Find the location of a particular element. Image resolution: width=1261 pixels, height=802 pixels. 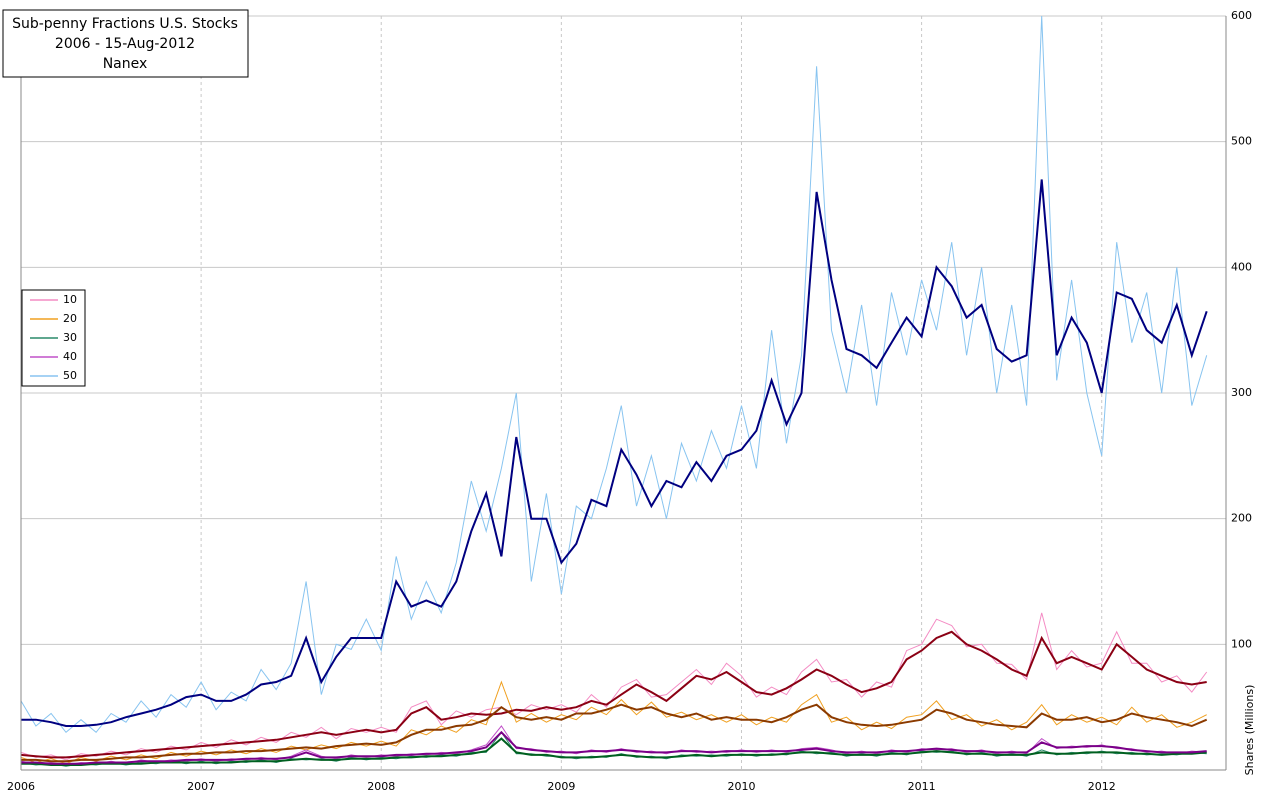

x-tick-label: 2007 is located at coordinates (201, 786).